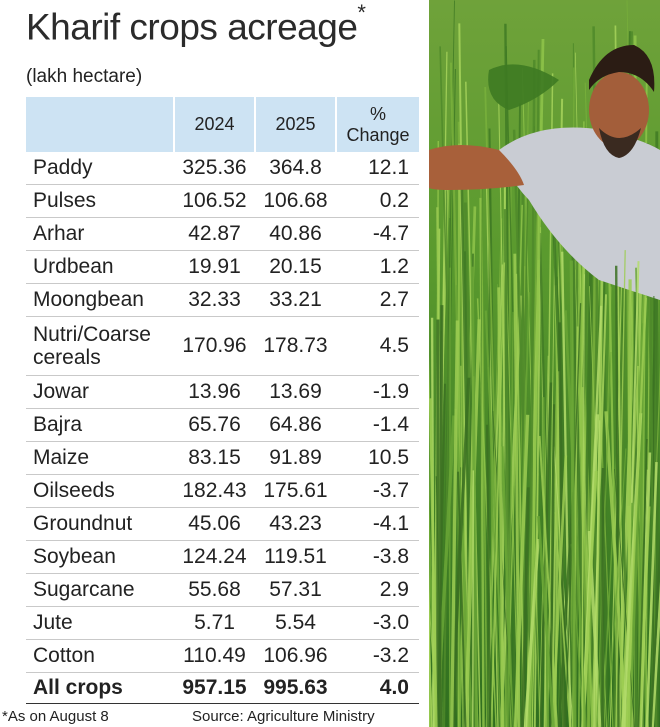  What do you see at coordinates (84, 76) in the screenshot?
I see `unit-label: (lakh hectare)` at bounding box center [84, 76].